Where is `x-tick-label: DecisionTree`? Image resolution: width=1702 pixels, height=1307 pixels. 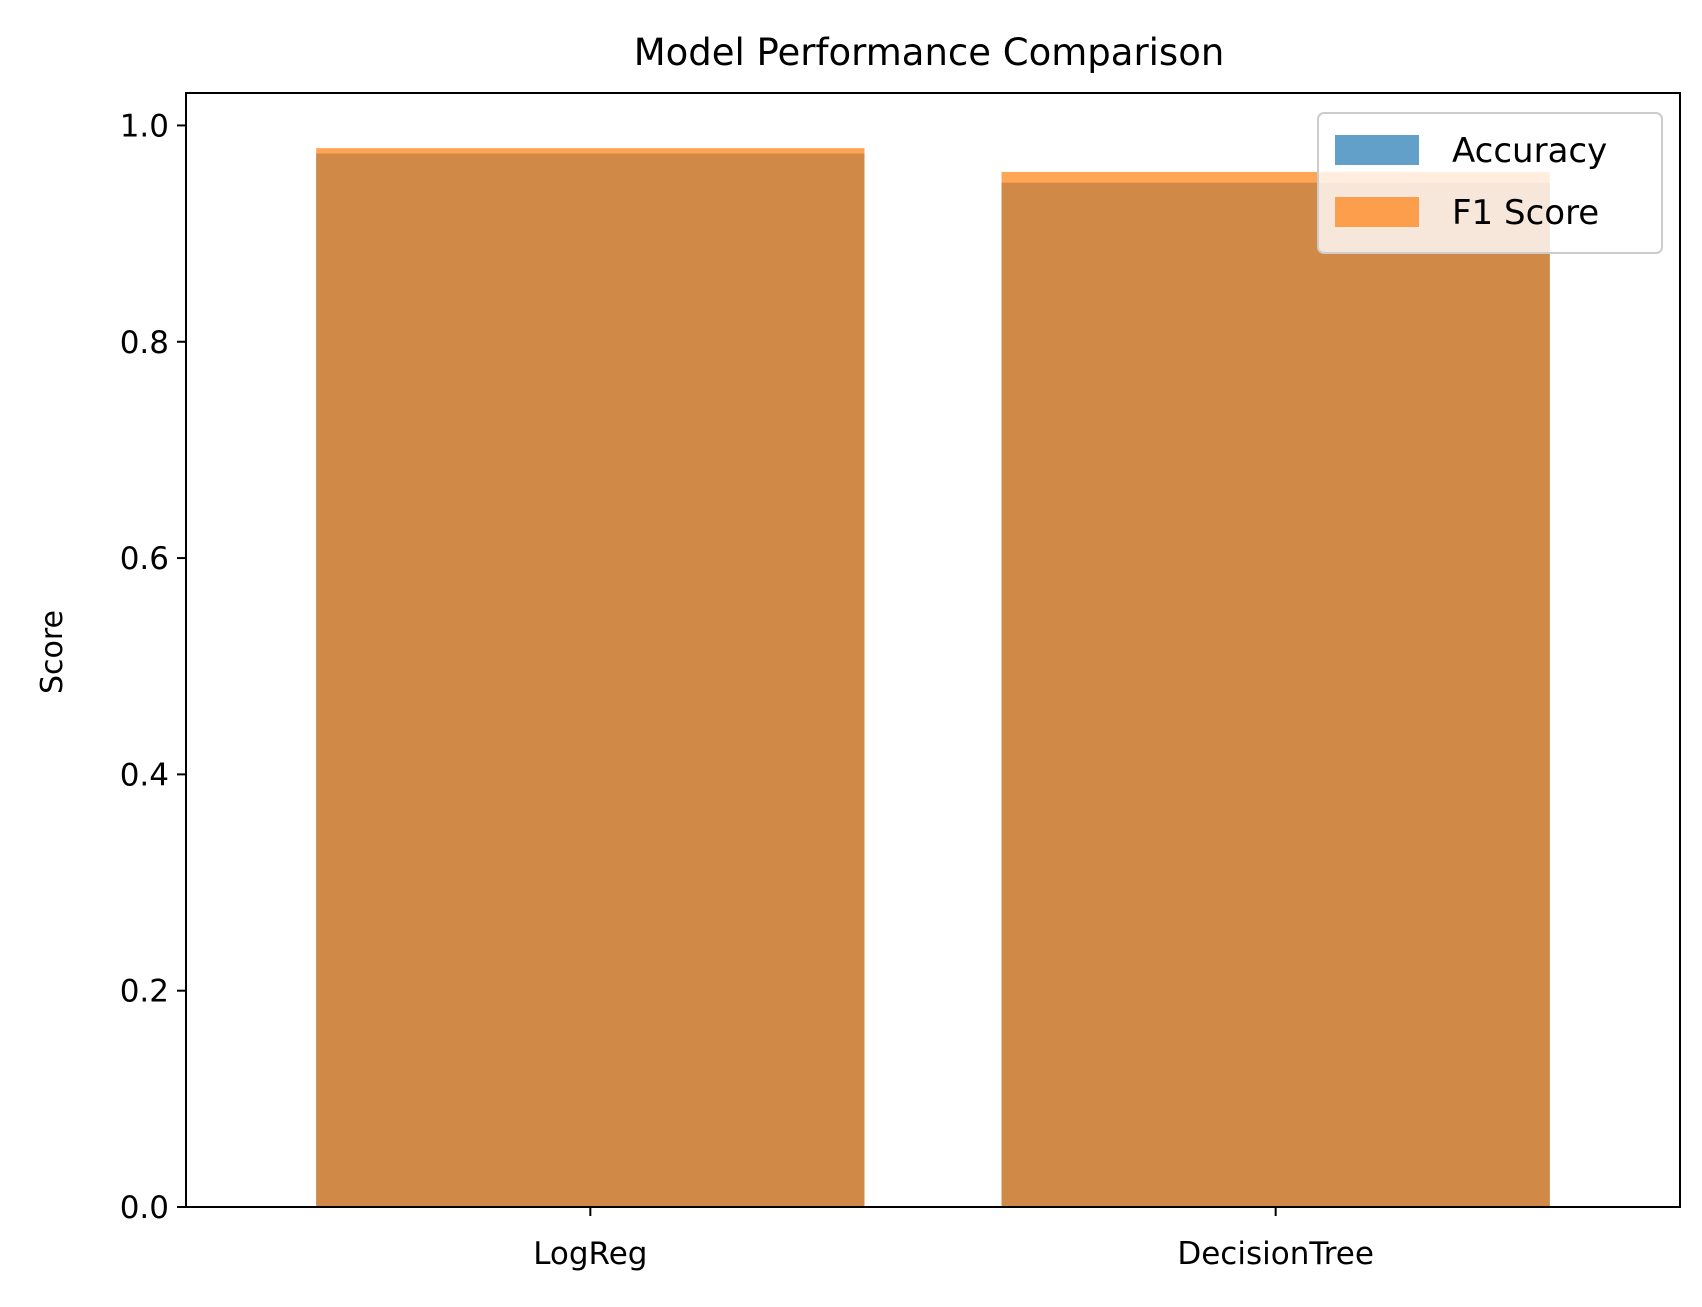 x-tick-label: DecisionTree is located at coordinates (1275, 1254).